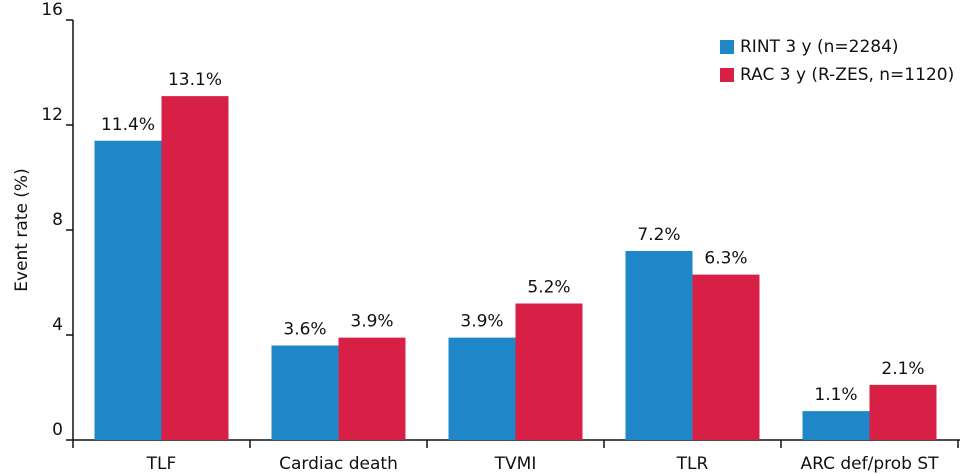 The image size is (972, 475). Describe the element at coordinates (835, 395) in the screenshot. I see `value-label: 1.1%` at that location.